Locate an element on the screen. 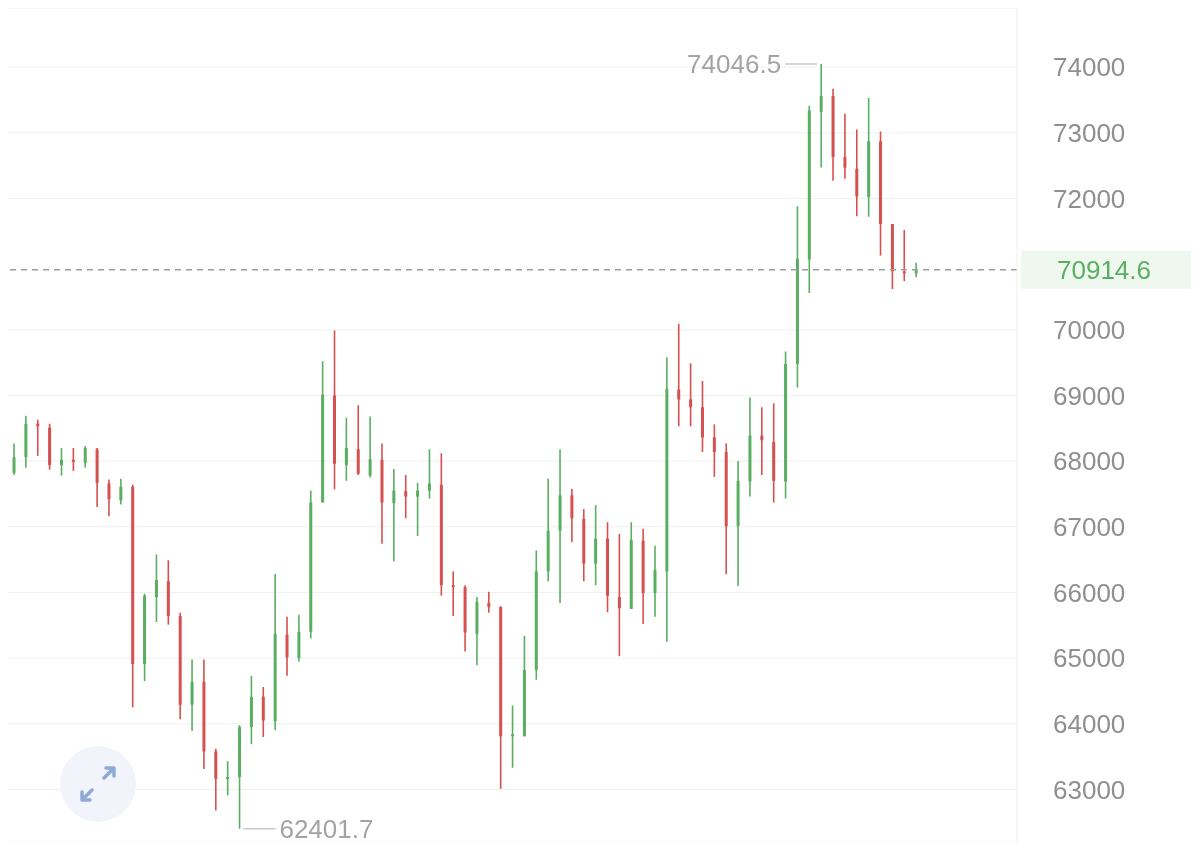 The image size is (1200, 850). annotation: 62401.7 is located at coordinates (326, 828).